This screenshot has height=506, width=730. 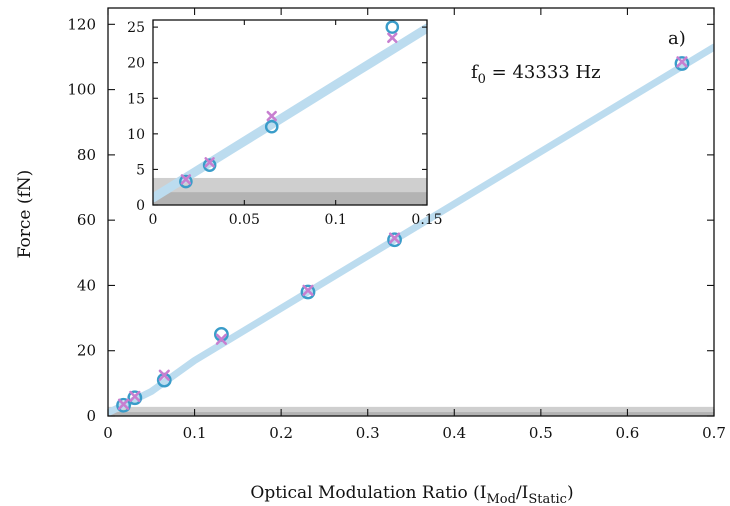 What do you see at coordinates (522, 493) in the screenshot?
I see `x-axis-label-mid: /I` at bounding box center [522, 493].